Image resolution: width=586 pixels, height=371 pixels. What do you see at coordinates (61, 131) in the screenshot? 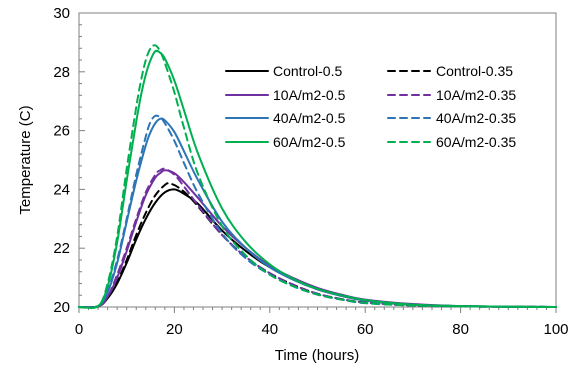
I see `y-tick-label: 26` at bounding box center [61, 131].